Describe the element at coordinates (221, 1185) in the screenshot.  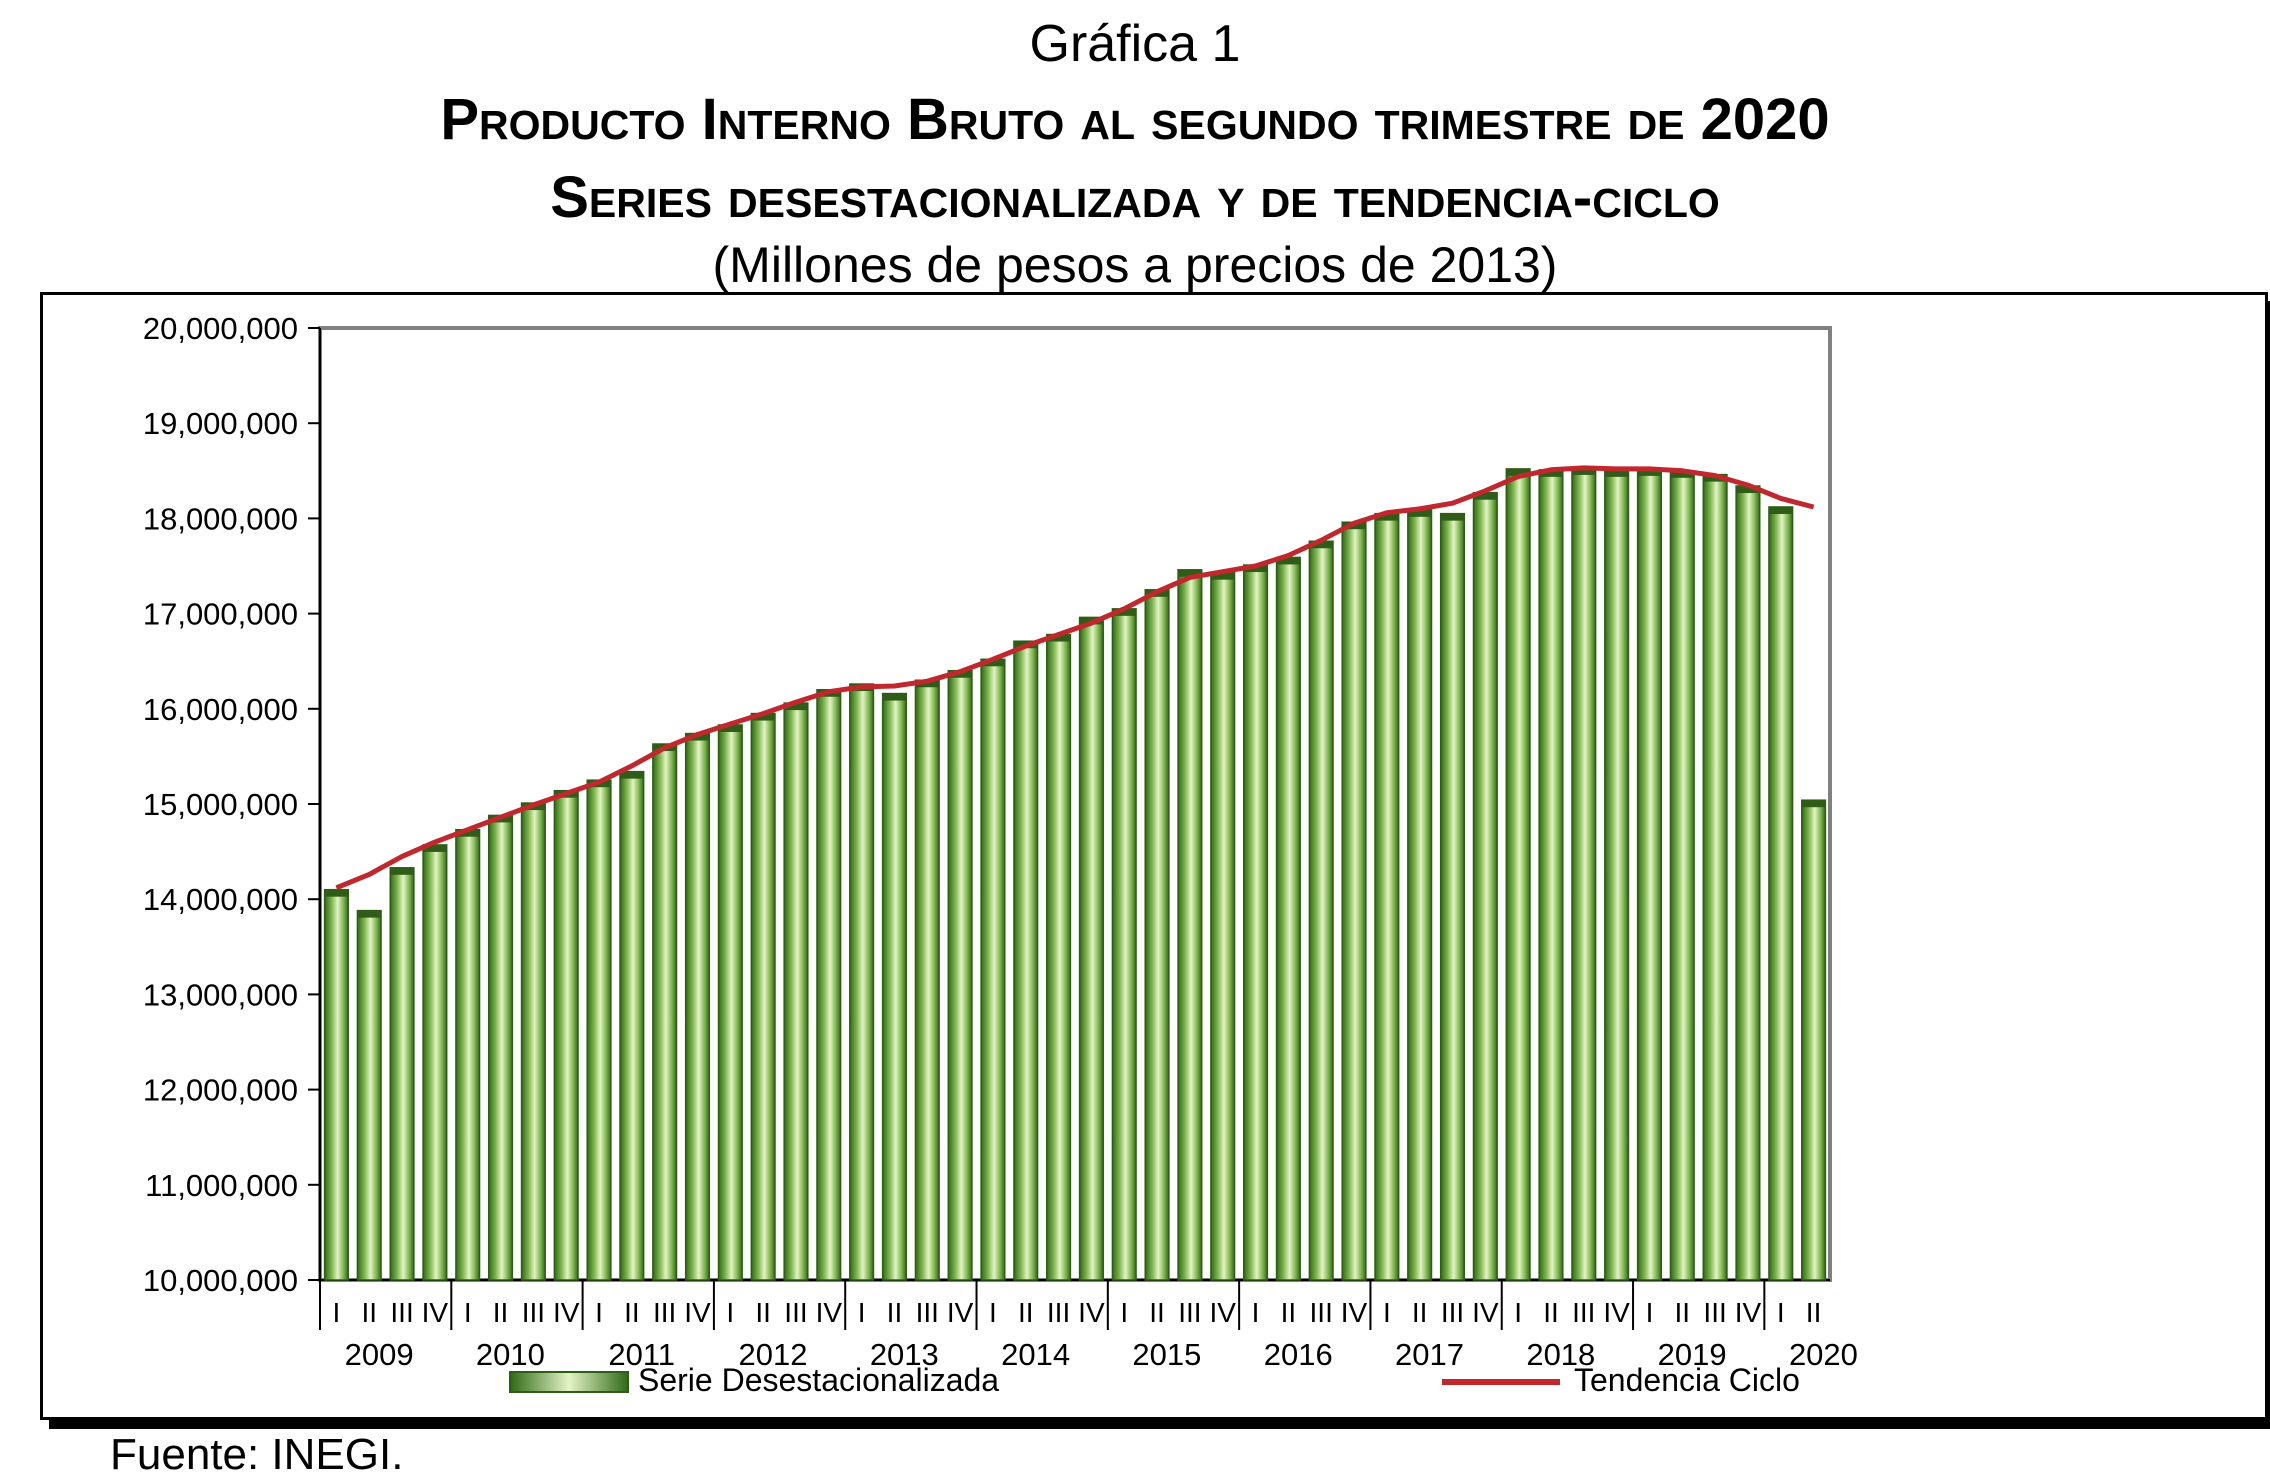
I see `y-tick-label: 11,000,000` at that location.